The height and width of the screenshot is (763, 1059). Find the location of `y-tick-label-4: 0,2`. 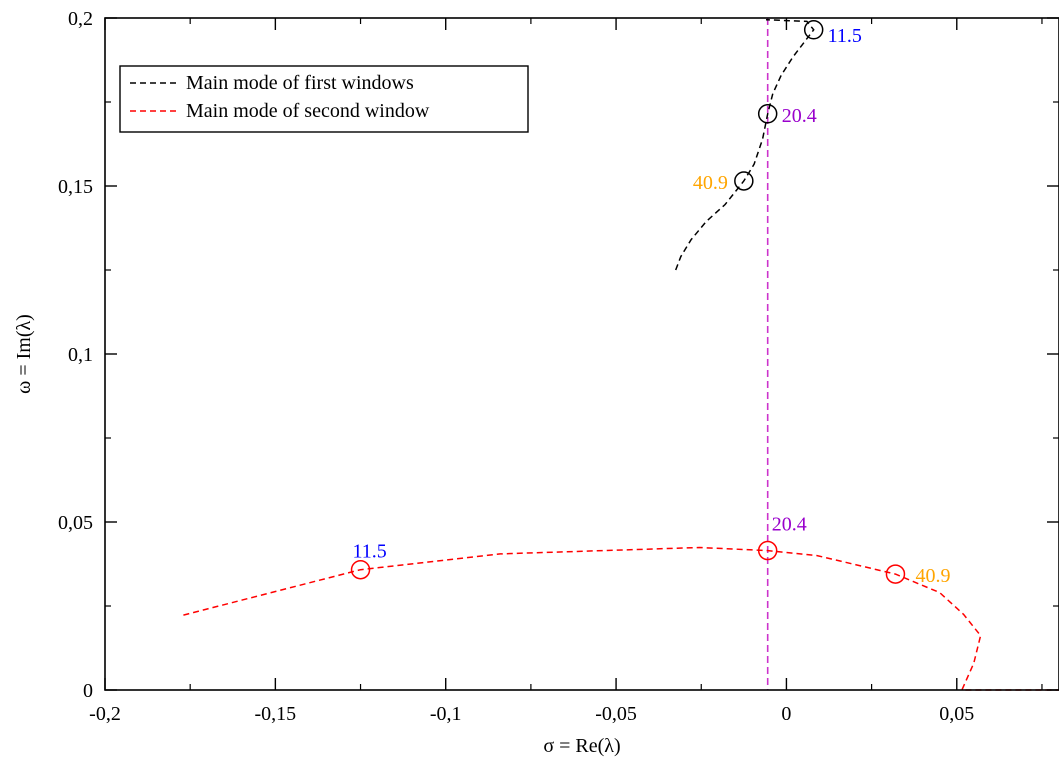

y-tick-label-4: 0,2 is located at coordinates (80, 19).